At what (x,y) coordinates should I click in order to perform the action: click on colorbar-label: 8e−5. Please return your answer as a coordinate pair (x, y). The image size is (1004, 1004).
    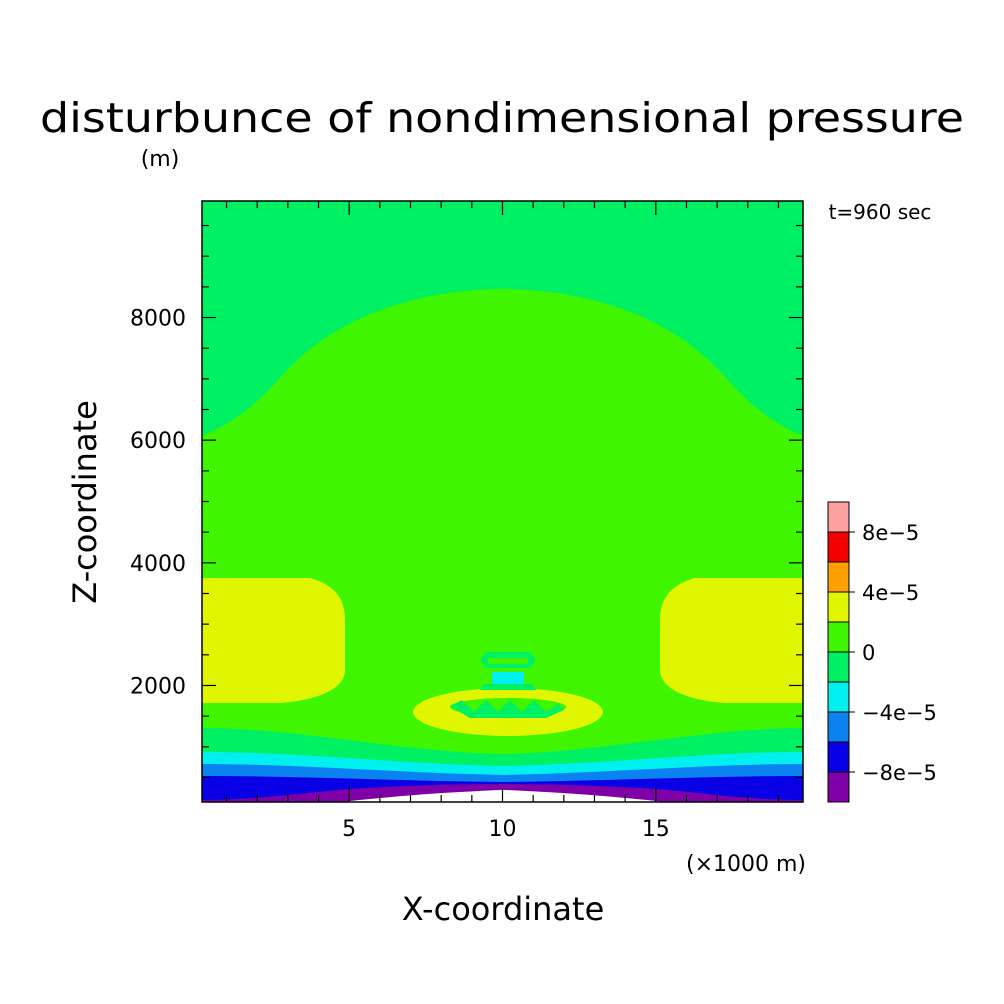
    Looking at the image, I should click on (890, 533).